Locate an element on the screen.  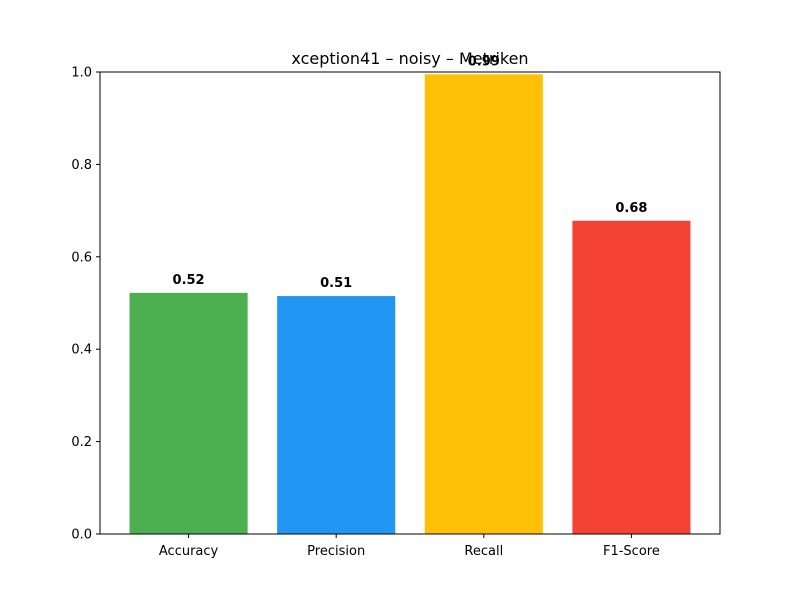
x-tick-label: Precision is located at coordinates (336, 551).